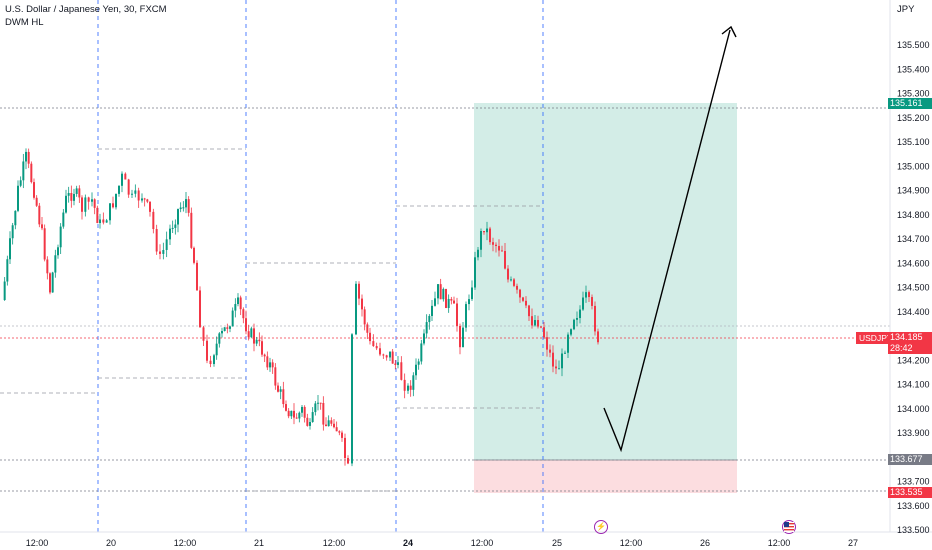 Image resolution: width=932 pixels, height=550 pixels. What do you see at coordinates (789, 527) in the screenshot?
I see `us-flag-icon` at bounding box center [789, 527].